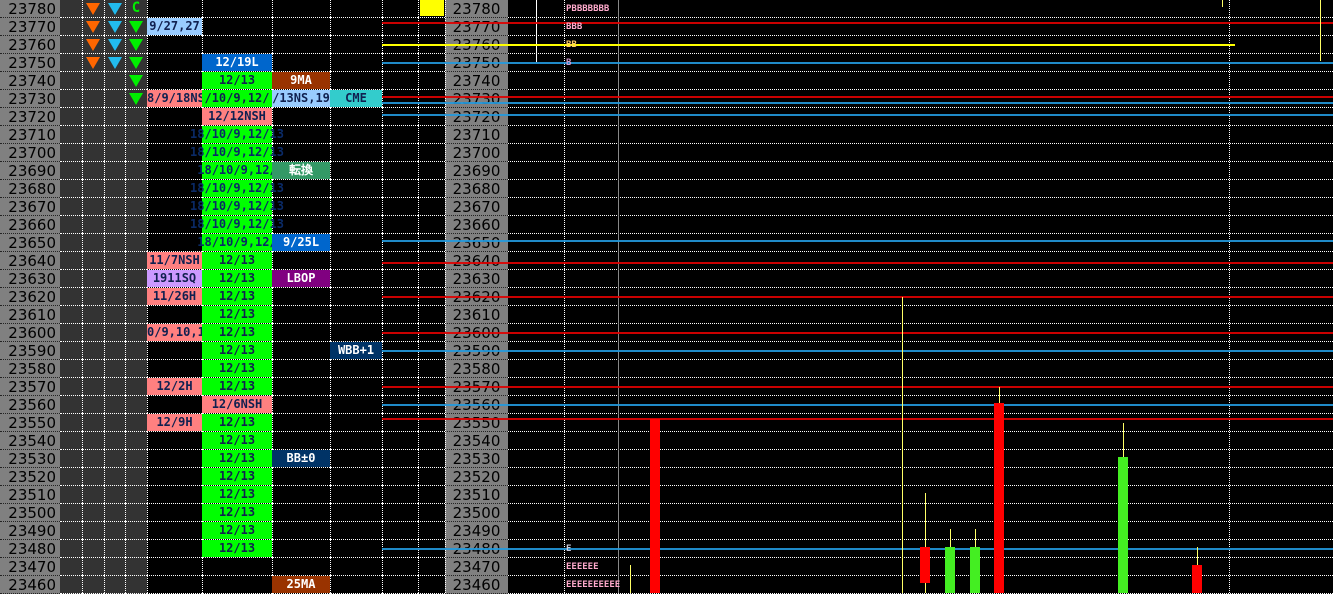 The height and width of the screenshot is (594, 1333). I want to click on col-c-label: 9MA, so click(301, 80).